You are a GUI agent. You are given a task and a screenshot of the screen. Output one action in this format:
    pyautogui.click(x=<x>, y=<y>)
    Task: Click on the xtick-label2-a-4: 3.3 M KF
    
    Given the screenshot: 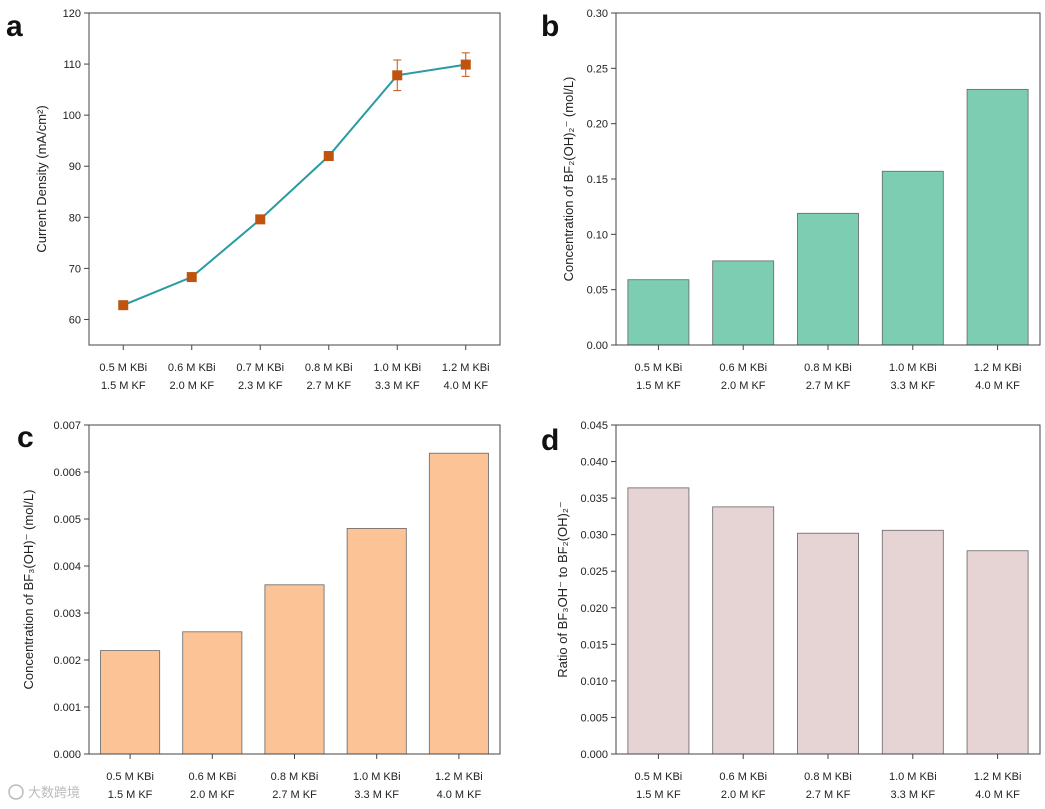 What is the action you would take?
    pyautogui.click(x=397, y=386)
    